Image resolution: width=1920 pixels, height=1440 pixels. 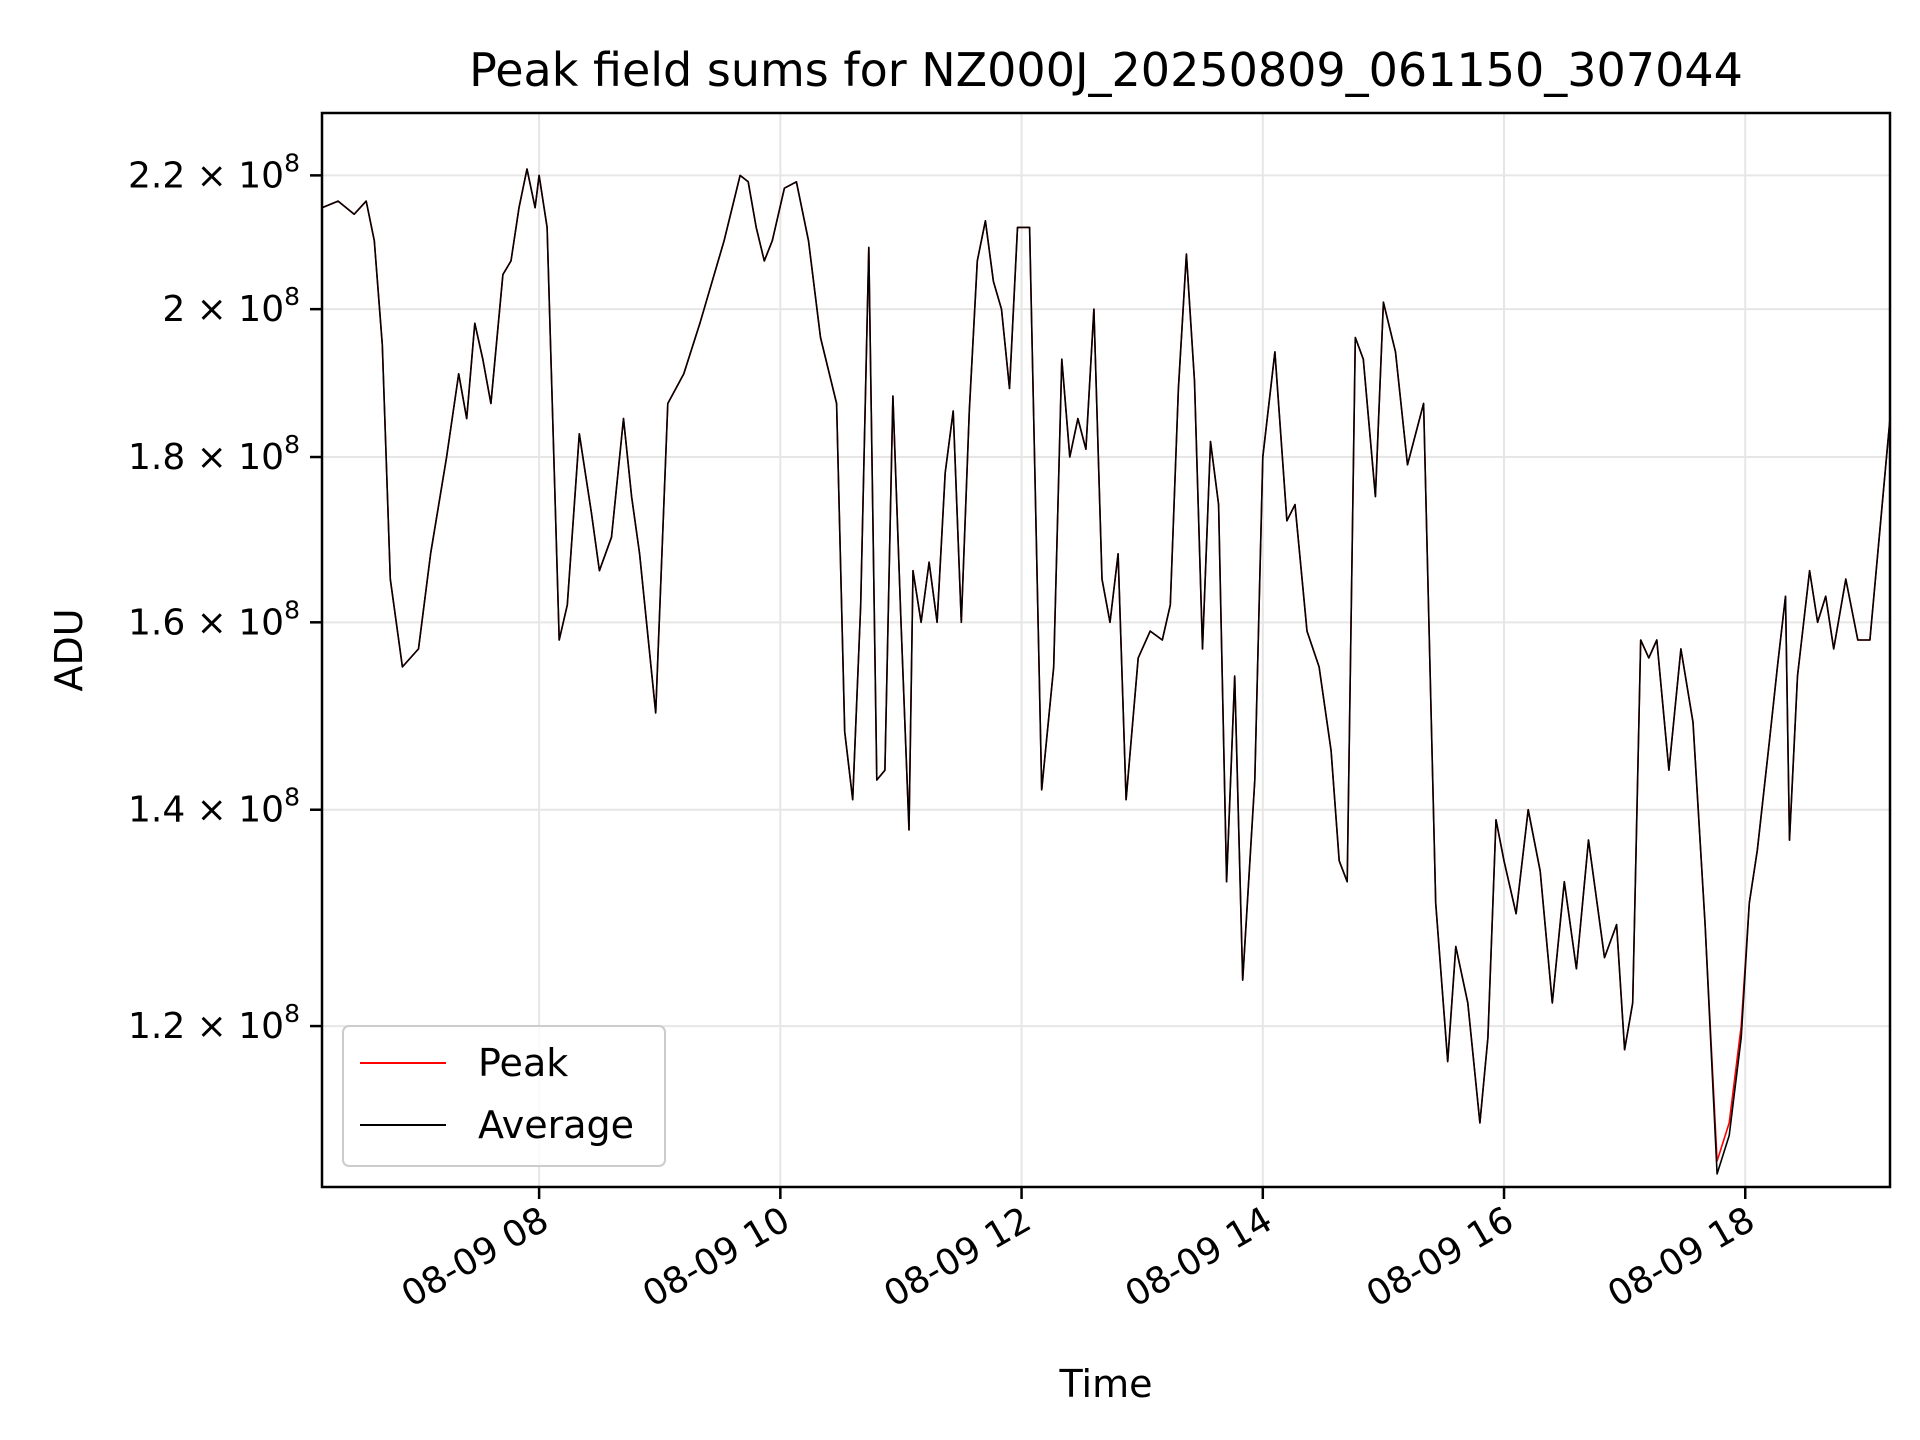 What do you see at coordinates (206, 622) in the screenshot?
I see `y-tick-mantissa: 1.6 × 10` at bounding box center [206, 622].